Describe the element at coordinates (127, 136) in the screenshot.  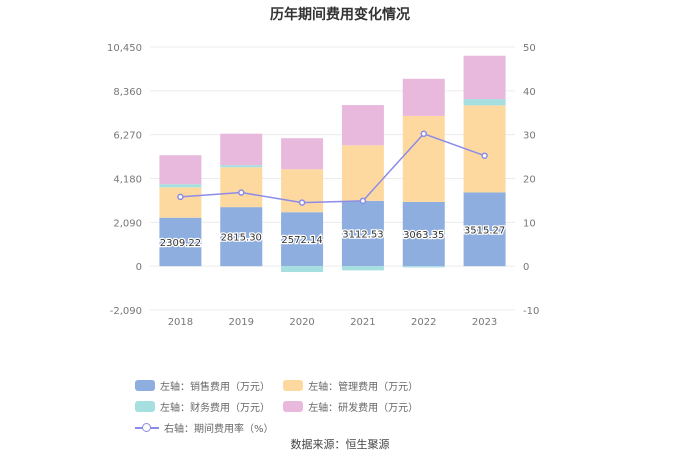
I see `y-left-tick-label: 6,270` at that location.